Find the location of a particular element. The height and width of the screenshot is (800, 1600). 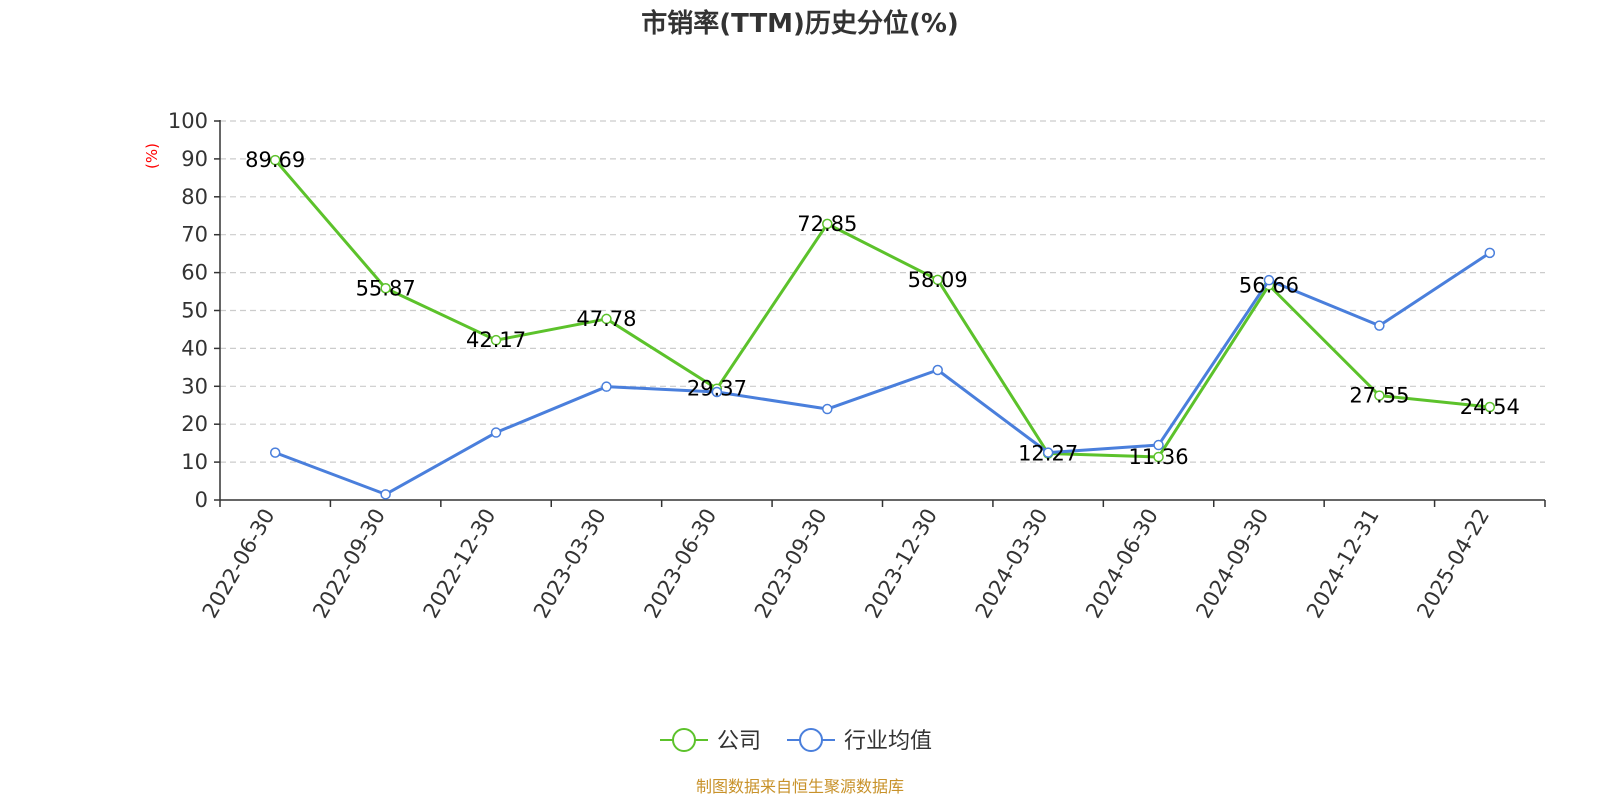

data-label: 72.85 is located at coordinates (827, 224).